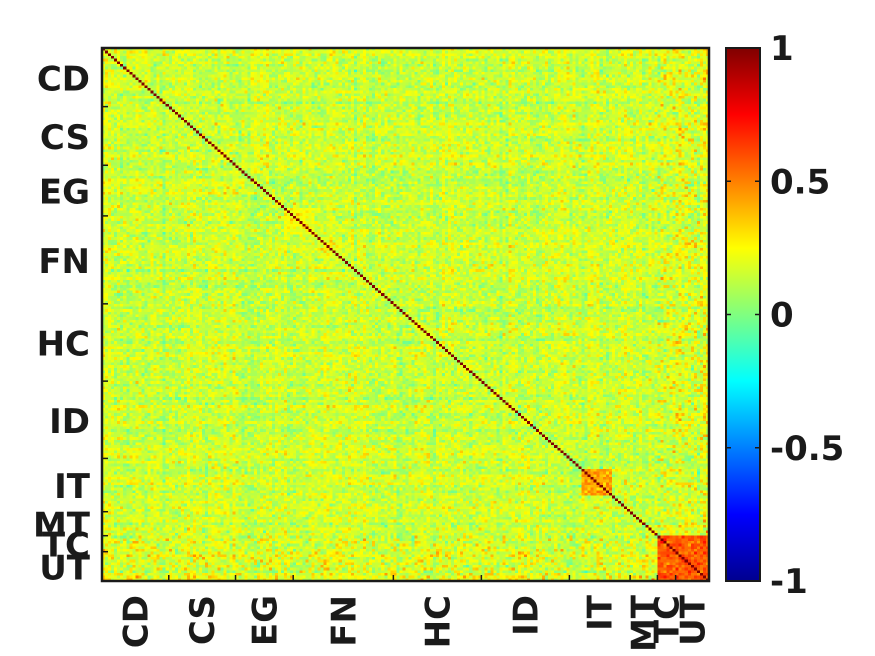  I want to click on x-label-hc: HC, so click(438, 621).